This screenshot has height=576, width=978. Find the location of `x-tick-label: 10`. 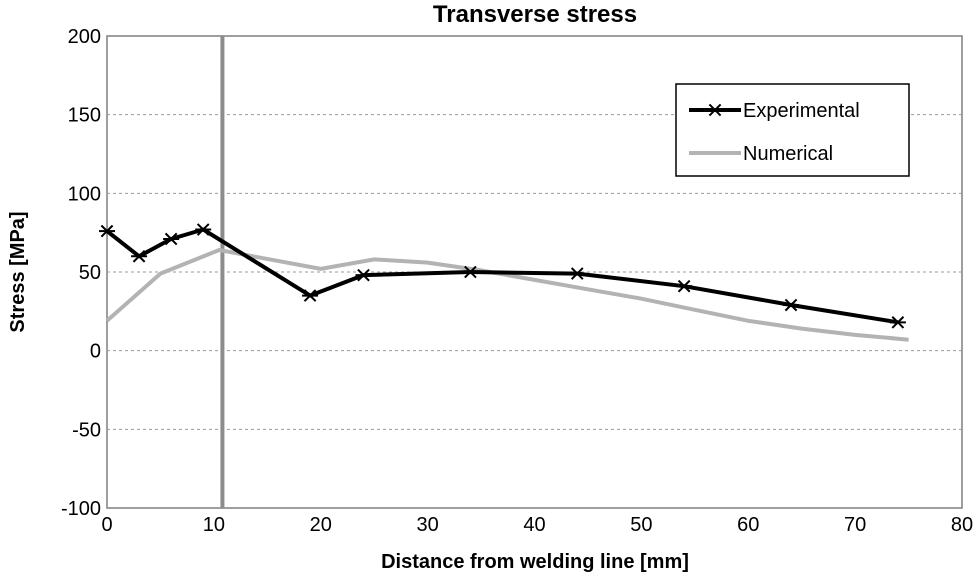

x-tick-label: 10 is located at coordinates (214, 525).